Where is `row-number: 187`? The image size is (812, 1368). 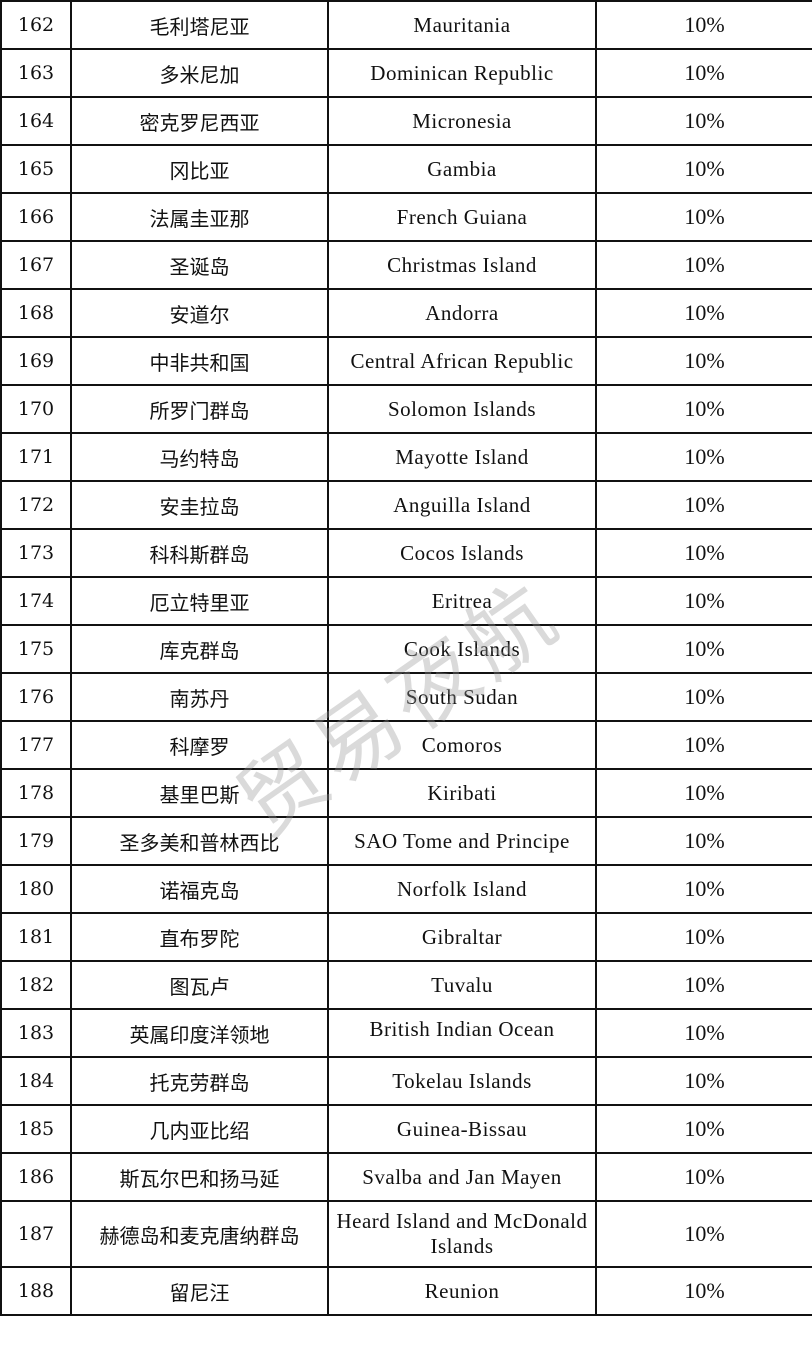
row-number: 187 is located at coordinates (36, 1234).